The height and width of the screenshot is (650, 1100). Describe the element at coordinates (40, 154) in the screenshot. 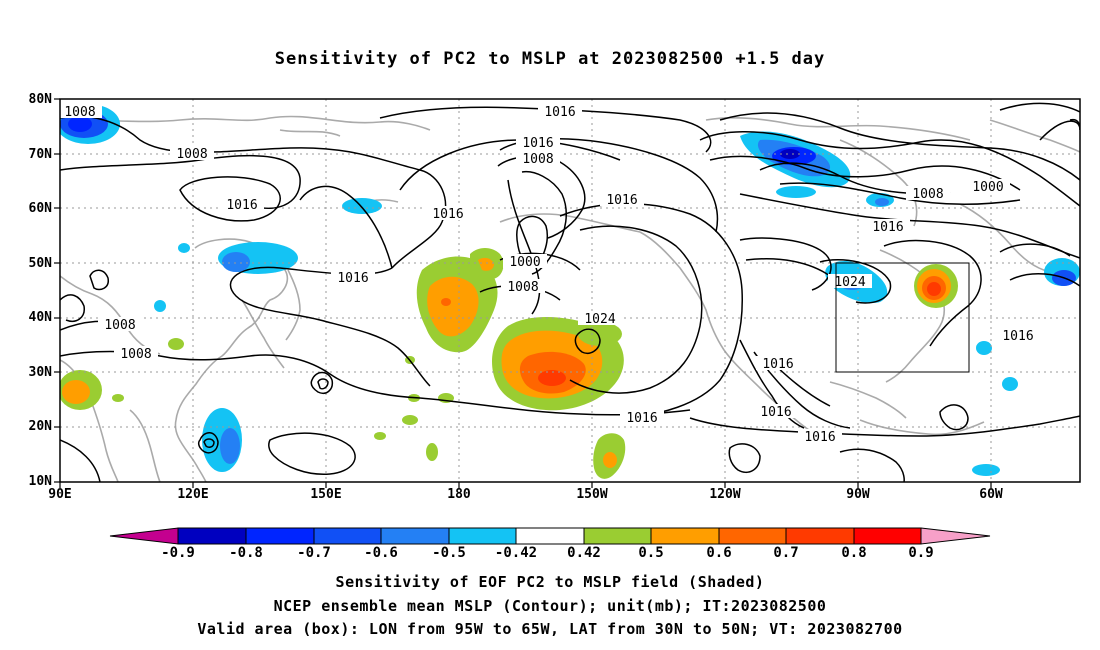

I see `lat-label: 70N` at that location.